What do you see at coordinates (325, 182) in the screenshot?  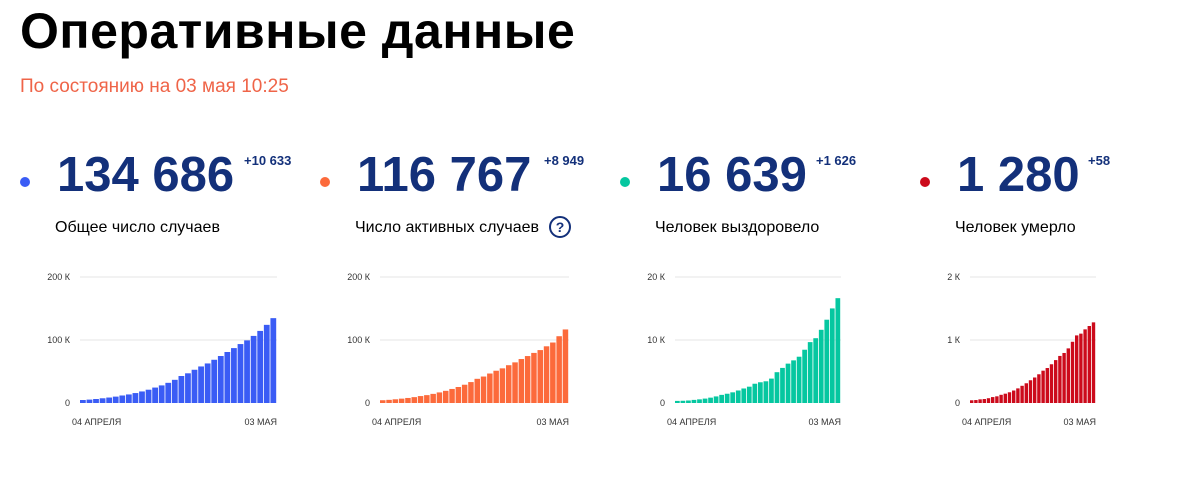 I see `active-cases-dot-icon` at bounding box center [325, 182].